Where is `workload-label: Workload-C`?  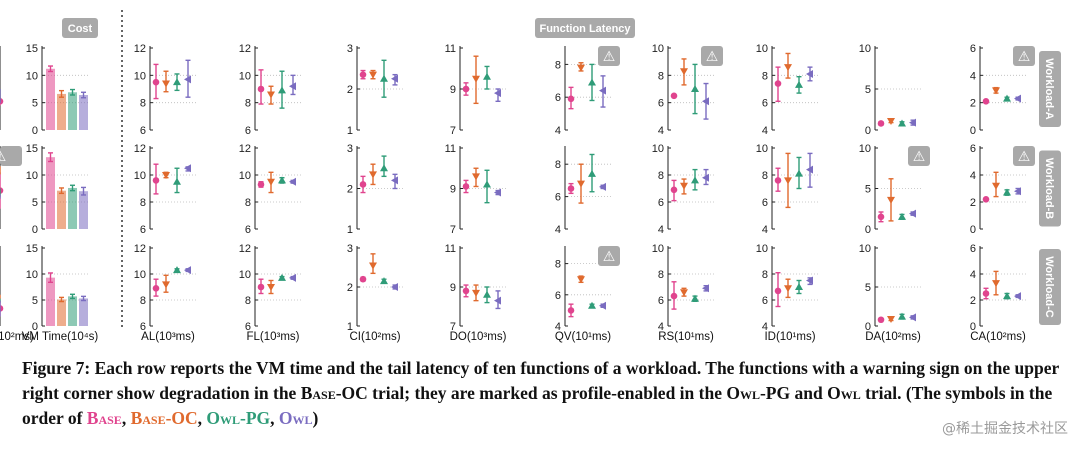
workload-label: Workload-C is located at coordinates (1049, 287).